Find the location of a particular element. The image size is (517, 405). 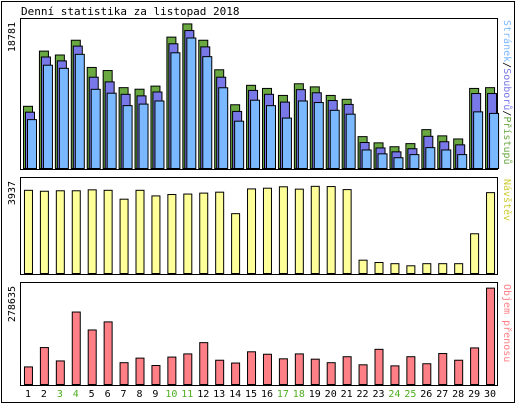

x-tick-label-2: 2 is located at coordinates (44, 394).